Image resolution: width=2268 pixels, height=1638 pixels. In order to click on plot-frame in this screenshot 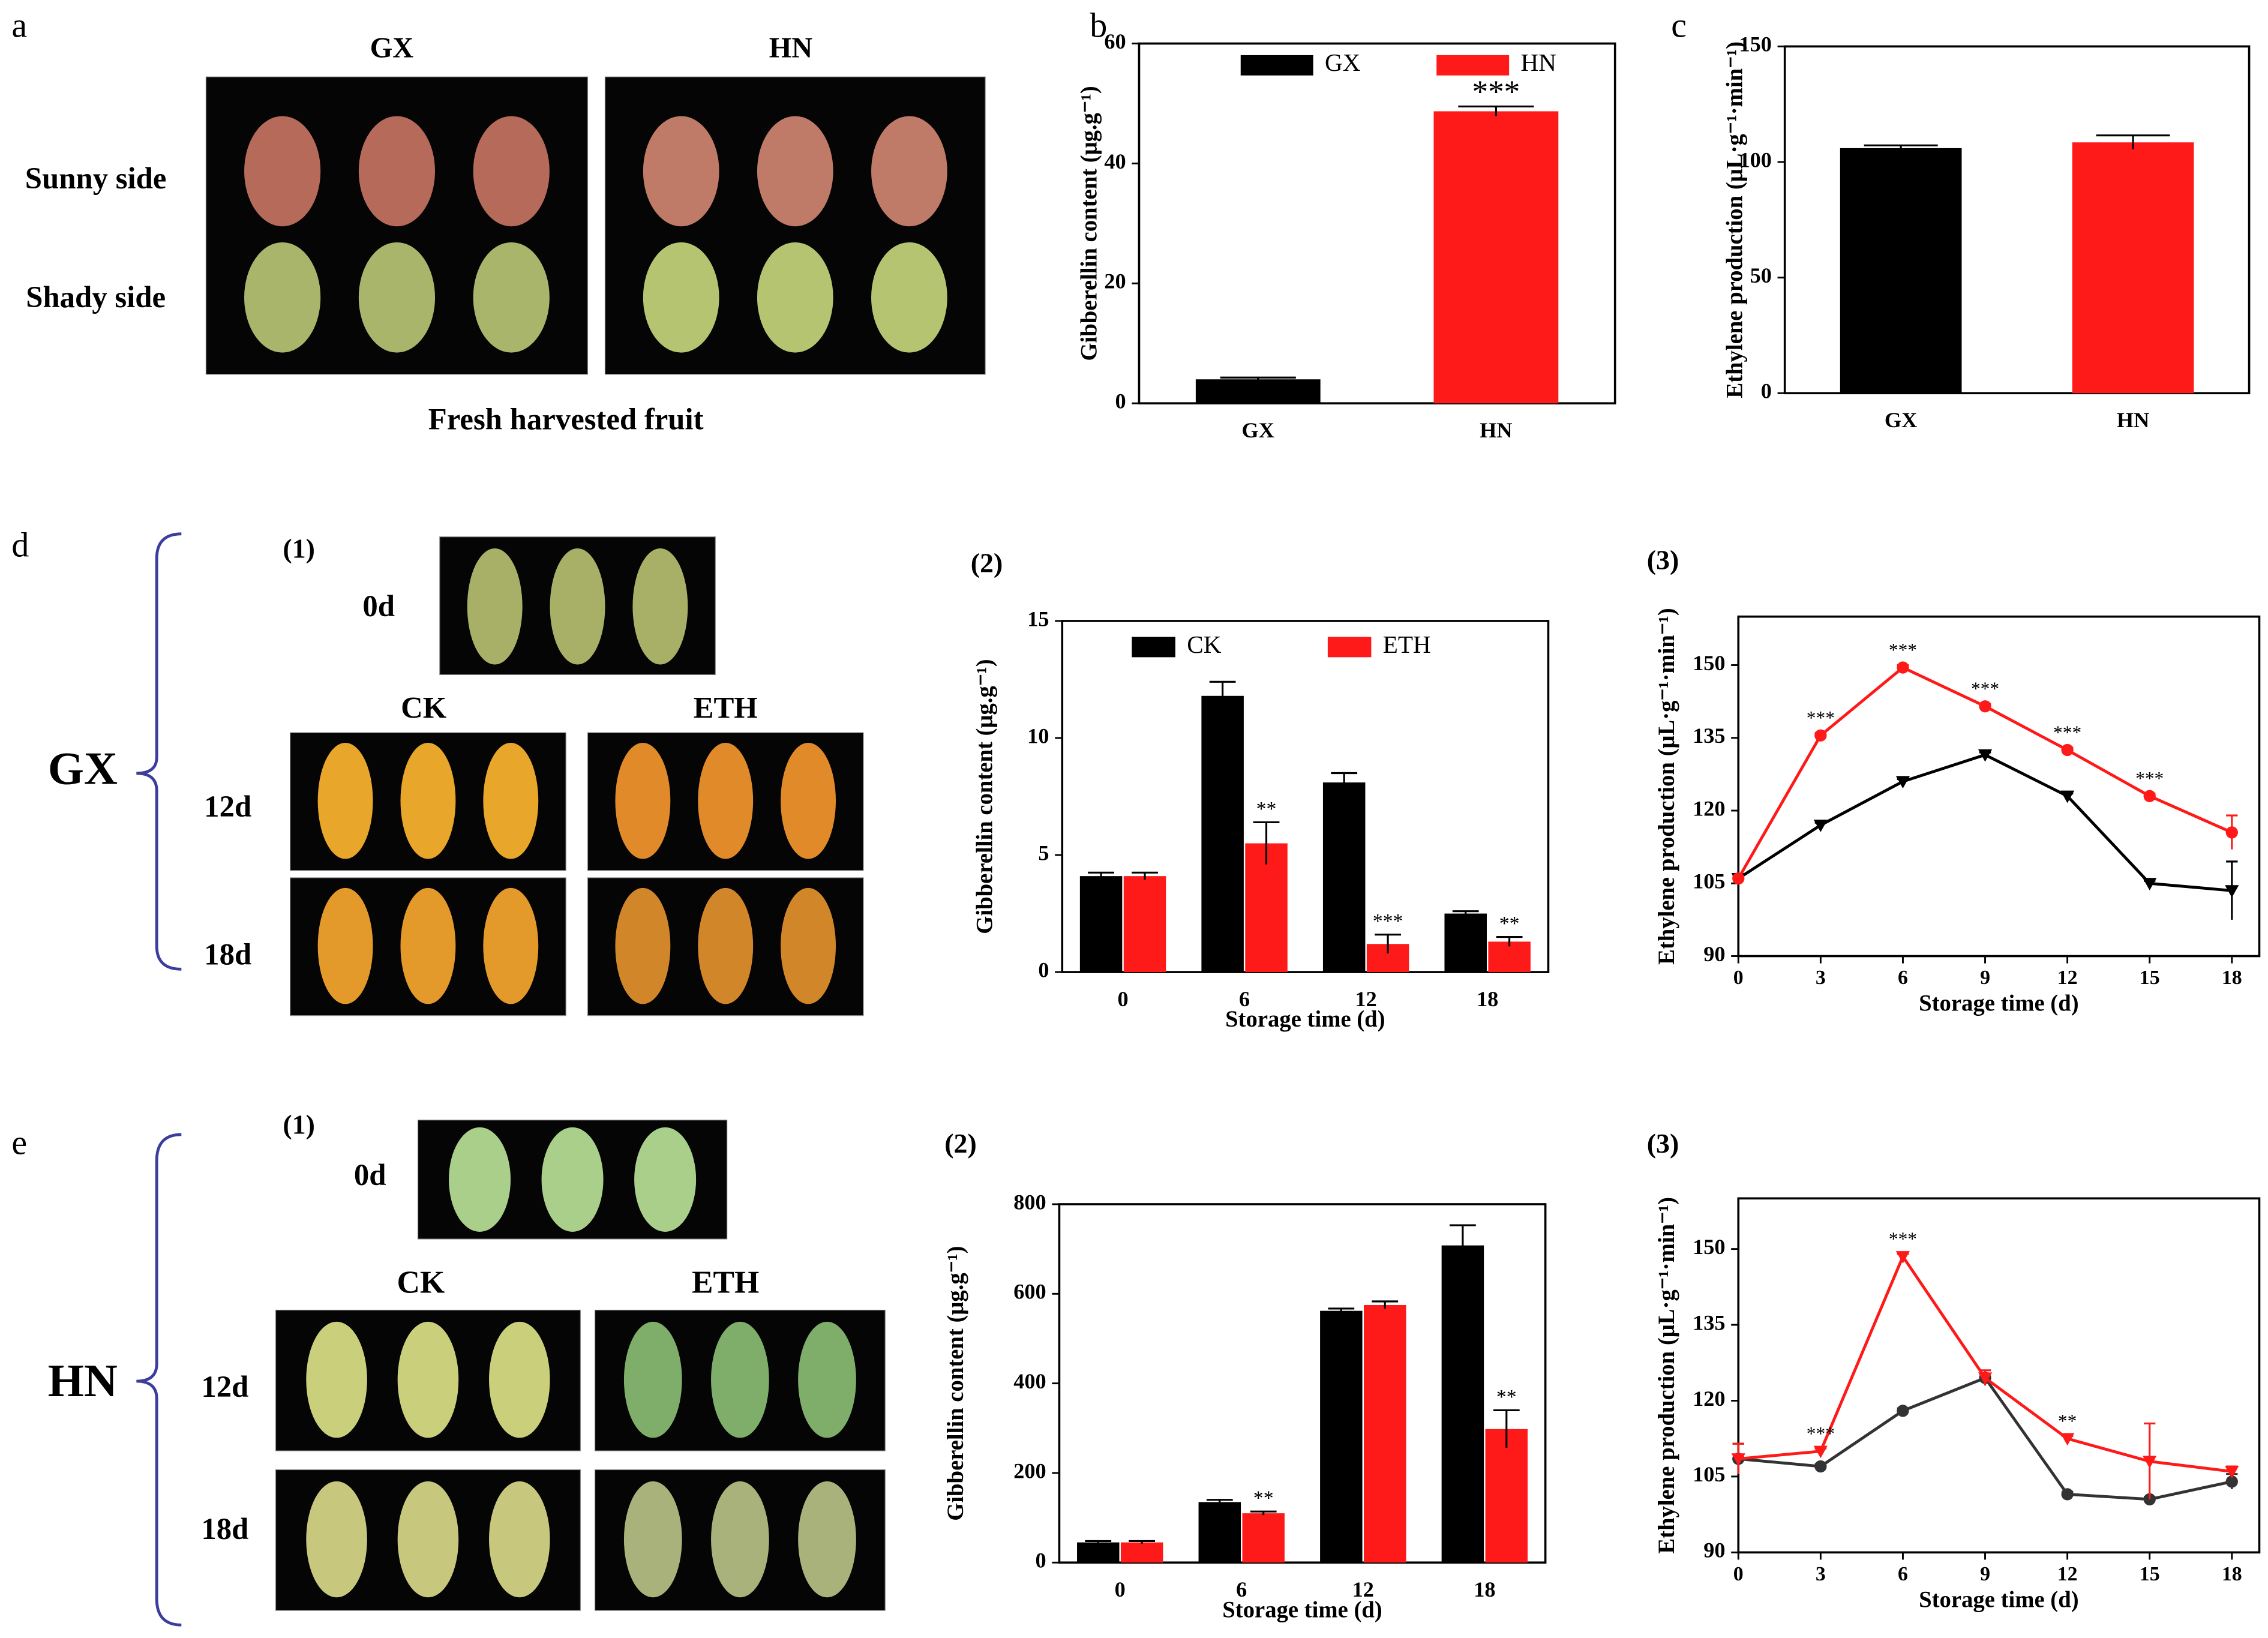, I will do `click(2017, 220)`.